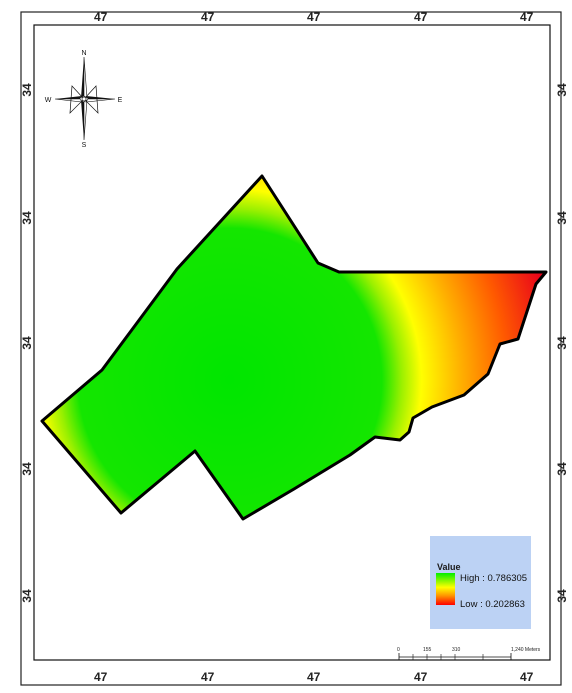 The height and width of the screenshot is (693, 572). What do you see at coordinates (48, 100) in the screenshot?
I see `compass-w-label: W` at bounding box center [48, 100].